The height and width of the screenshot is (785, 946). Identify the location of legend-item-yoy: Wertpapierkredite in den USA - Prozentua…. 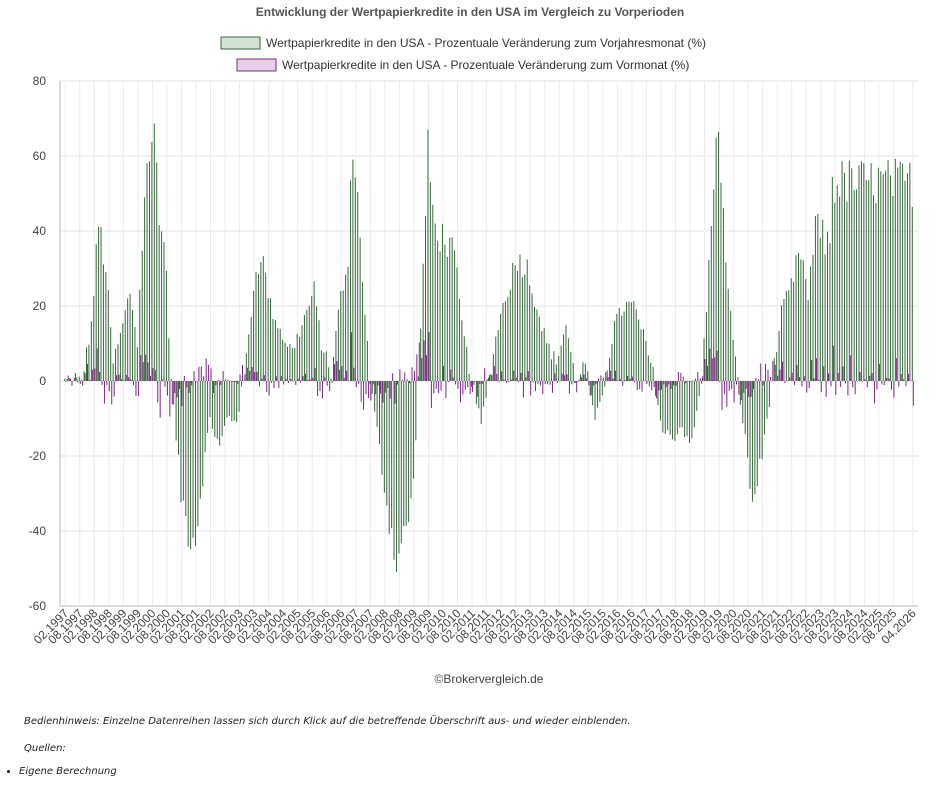
(463, 43).